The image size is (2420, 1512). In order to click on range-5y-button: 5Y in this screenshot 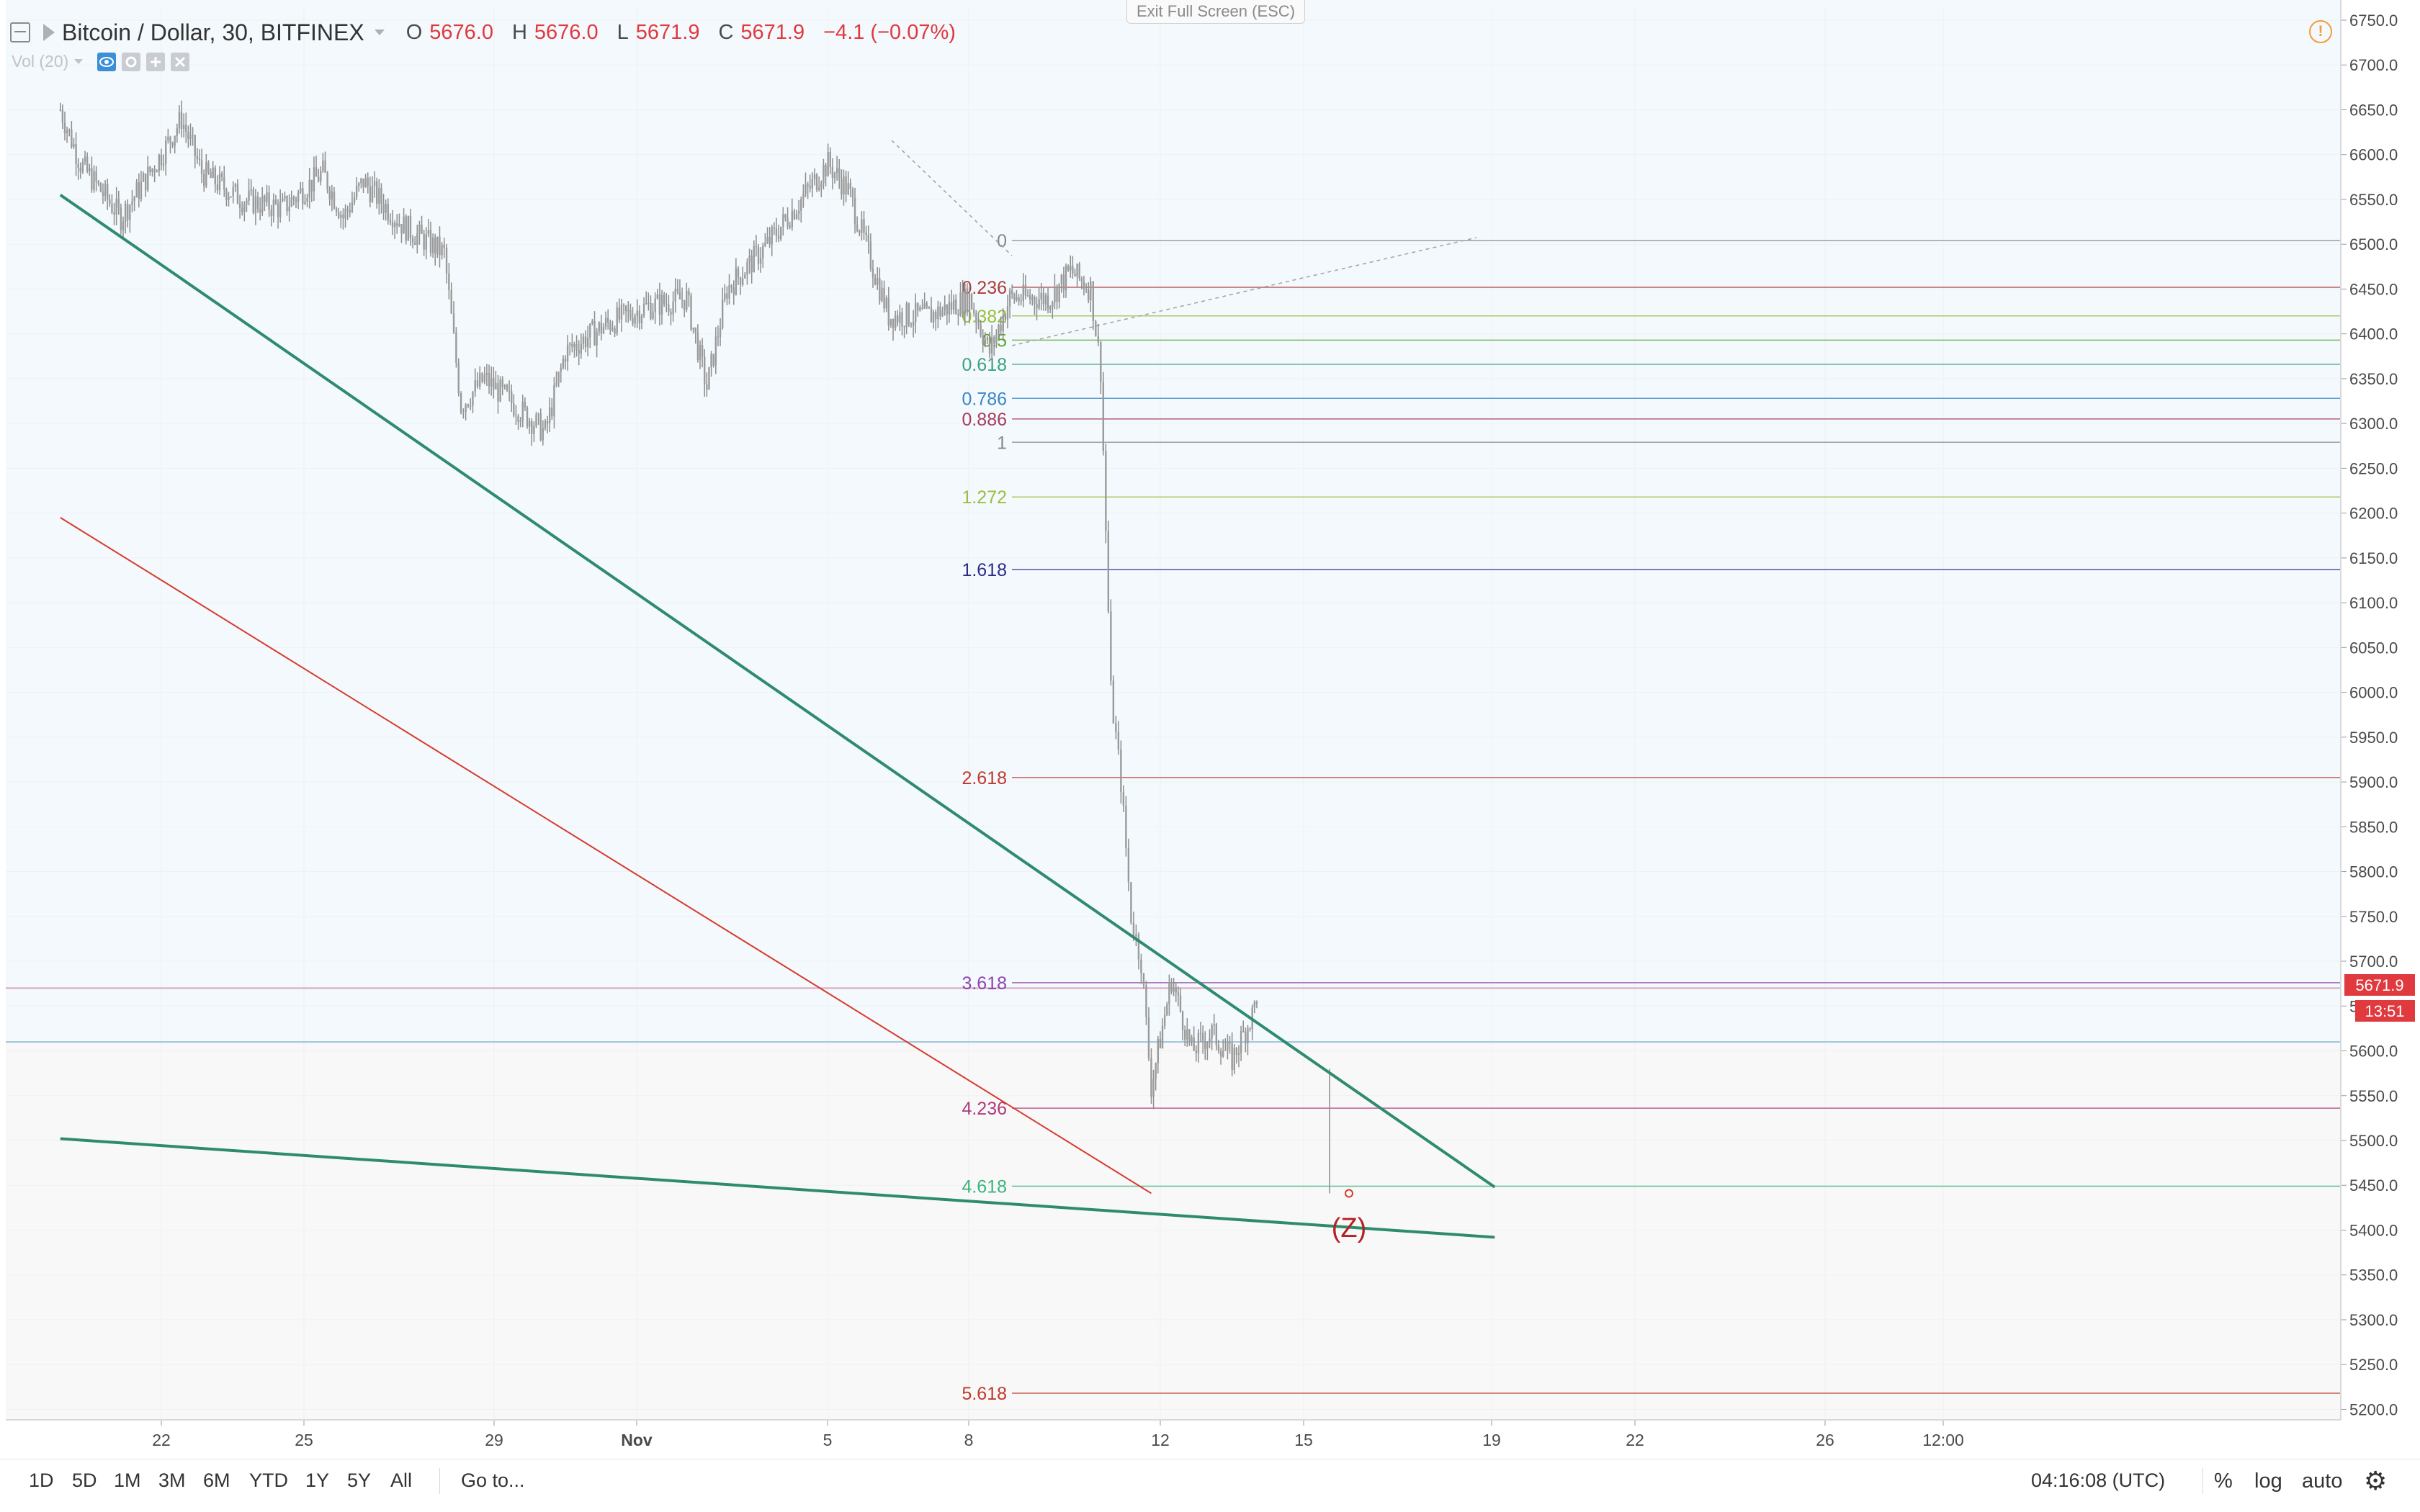, I will do `click(359, 1480)`.